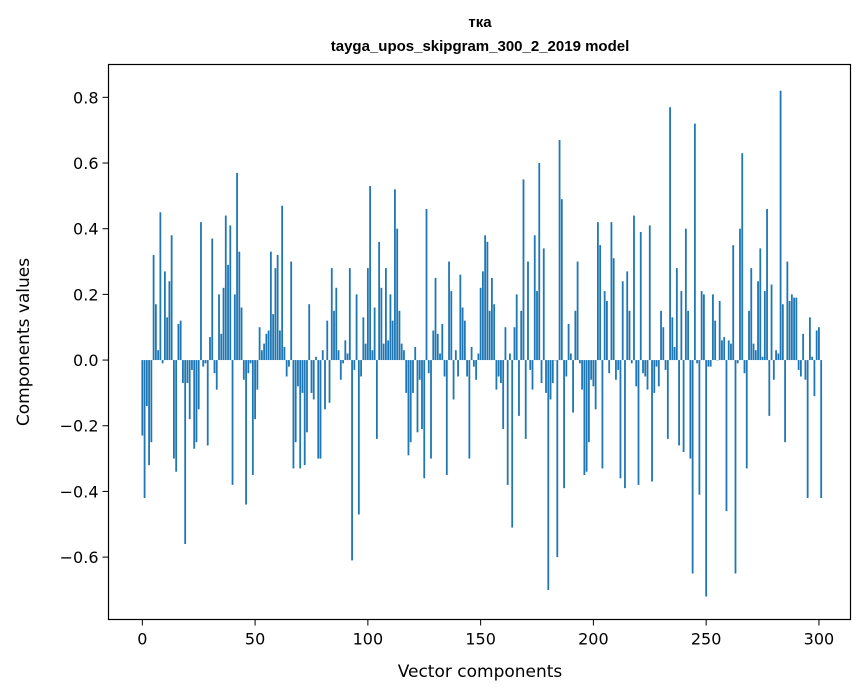 The image size is (867, 696). Describe the element at coordinates (368, 639) in the screenshot. I see `x-tick-label: 100` at that location.